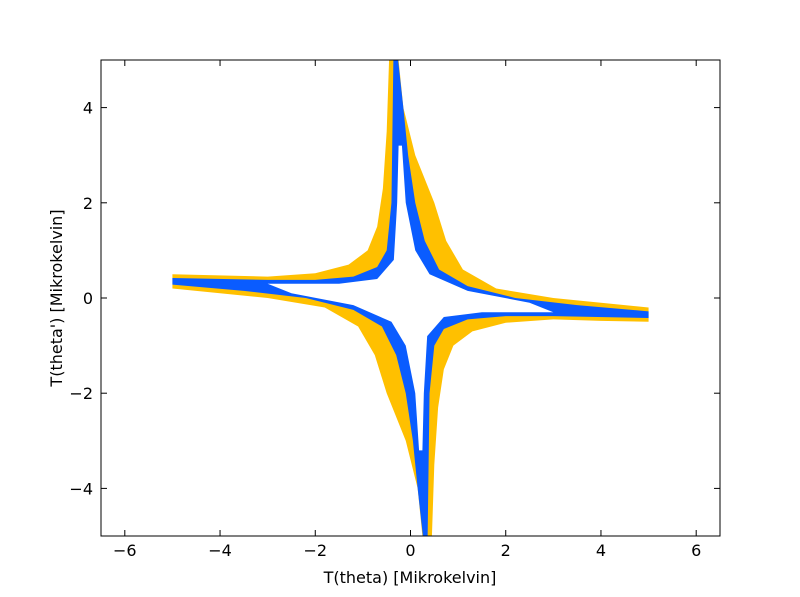 This screenshot has width=800, height=597. What do you see at coordinates (410, 550) in the screenshot?
I see `x-tick-label: 0` at bounding box center [410, 550].